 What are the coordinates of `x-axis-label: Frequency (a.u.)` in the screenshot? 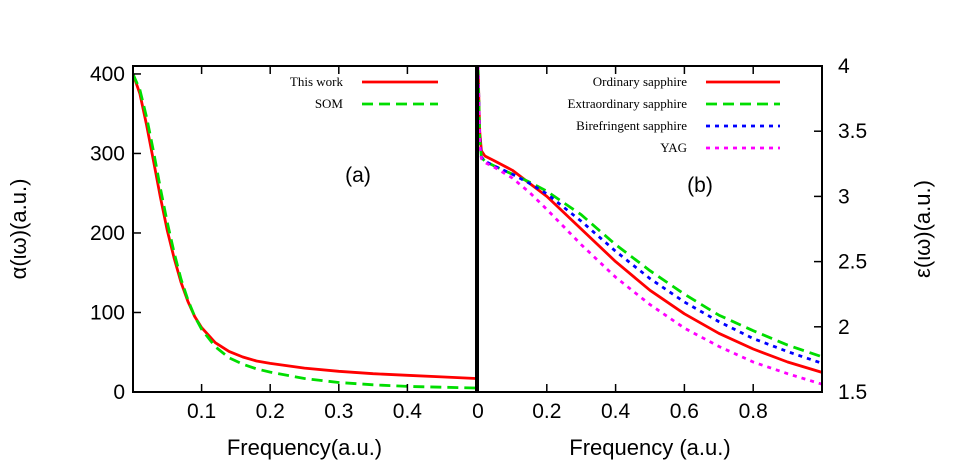 It's located at (649, 447).